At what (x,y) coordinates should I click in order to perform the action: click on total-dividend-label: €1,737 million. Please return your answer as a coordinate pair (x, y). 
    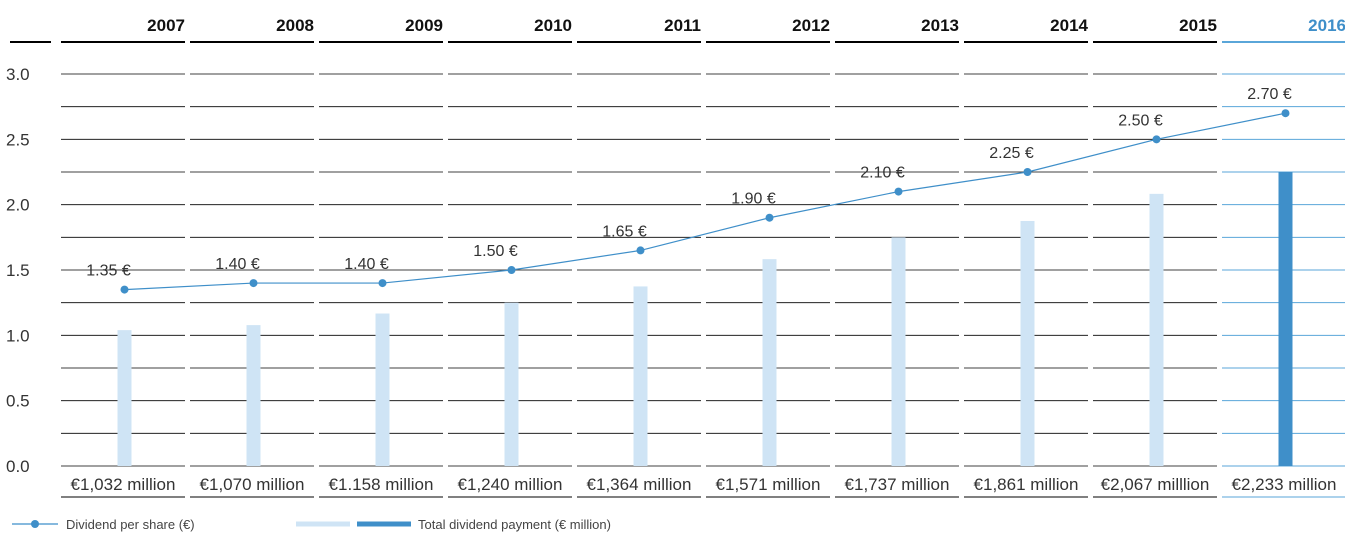
    Looking at the image, I should click on (897, 484).